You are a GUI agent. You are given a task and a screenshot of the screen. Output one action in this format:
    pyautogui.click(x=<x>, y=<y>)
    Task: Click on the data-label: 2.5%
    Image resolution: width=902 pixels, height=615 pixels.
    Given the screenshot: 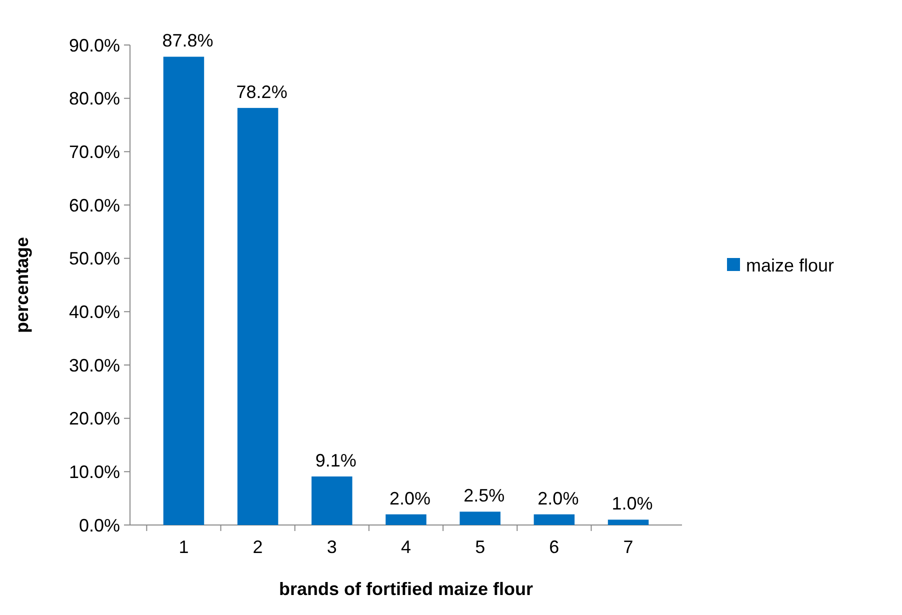 What is the action you would take?
    pyautogui.click(x=484, y=496)
    